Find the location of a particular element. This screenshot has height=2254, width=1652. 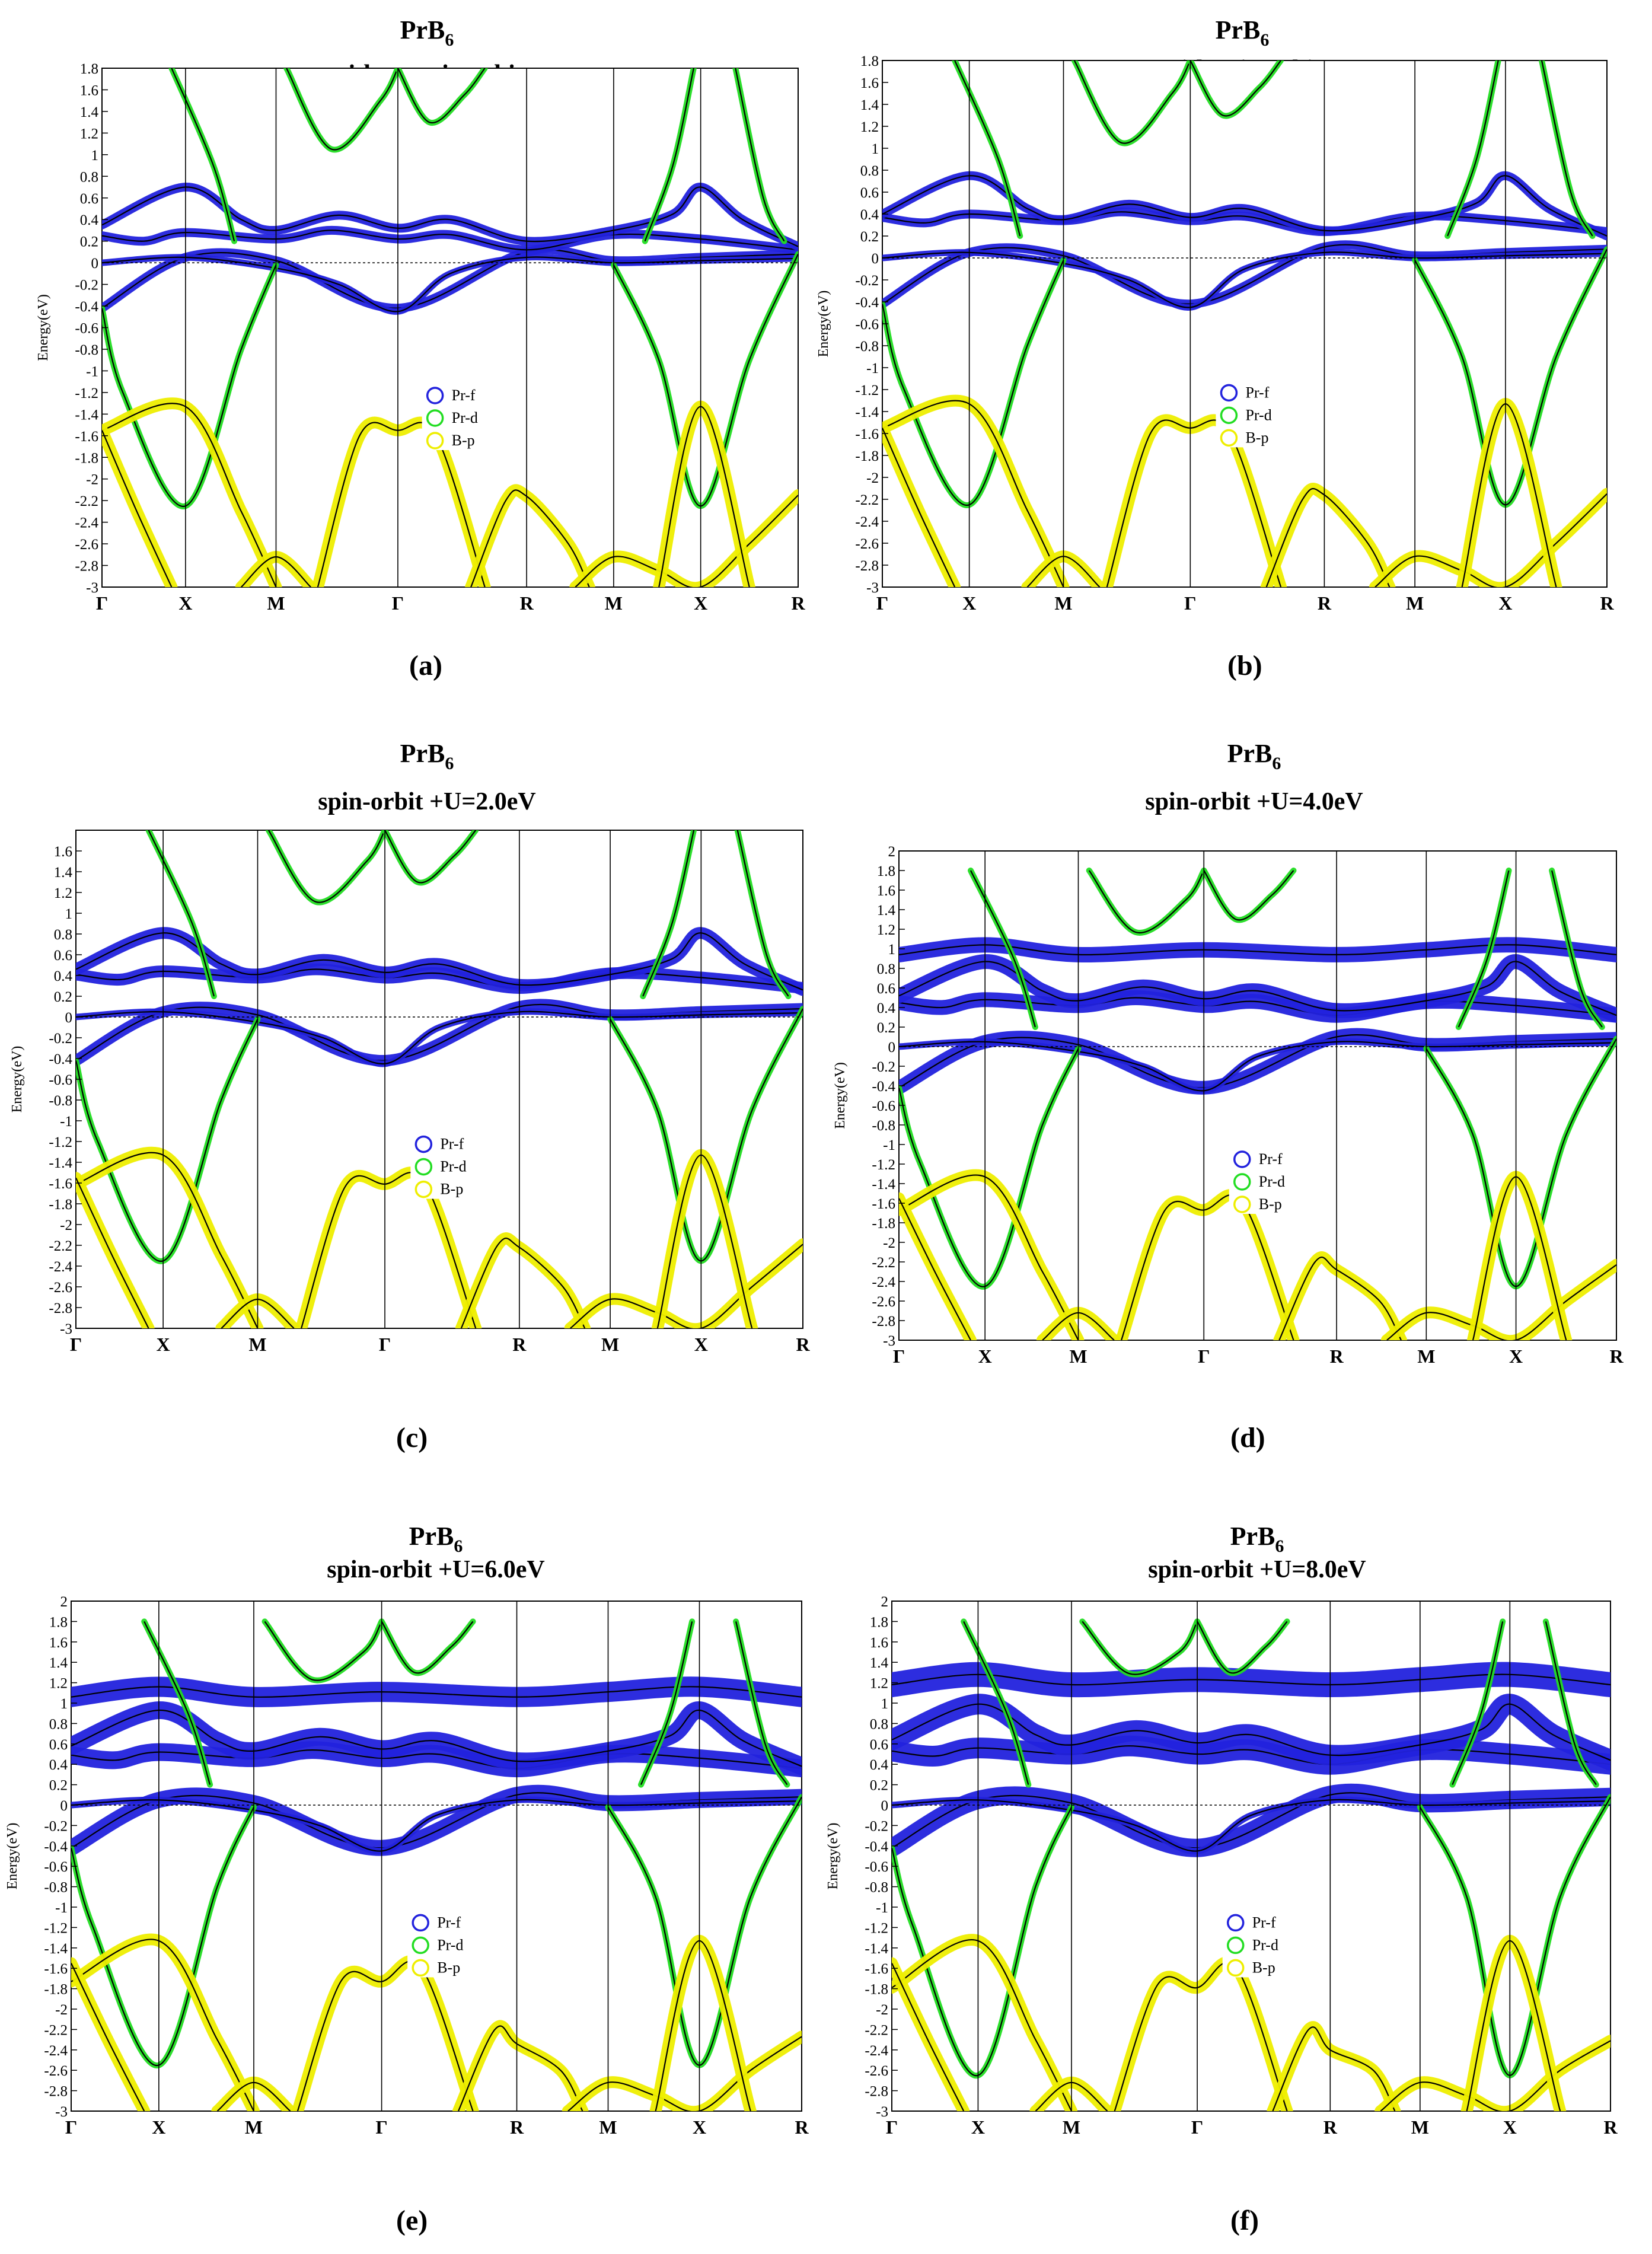

panel-label: (a) is located at coordinates (425, 665).